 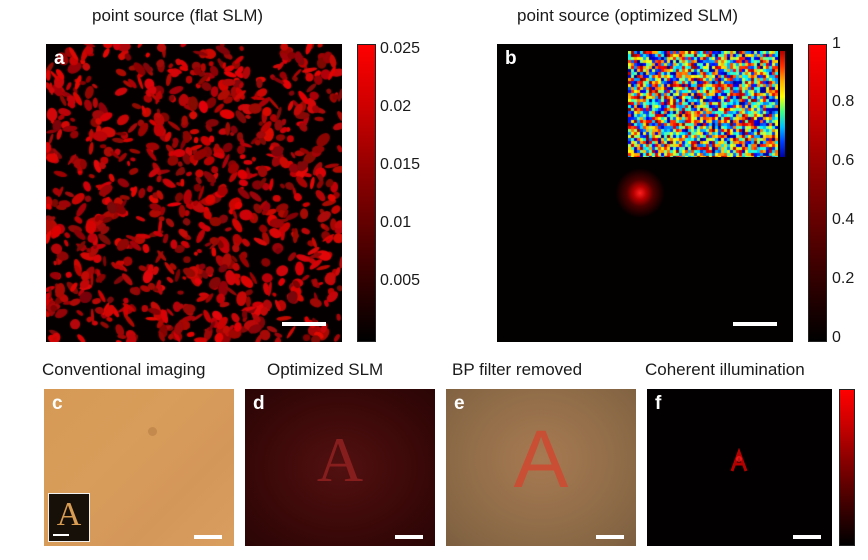 I want to click on panel-b-colorbar-tick: 0.4, so click(x=843, y=219).